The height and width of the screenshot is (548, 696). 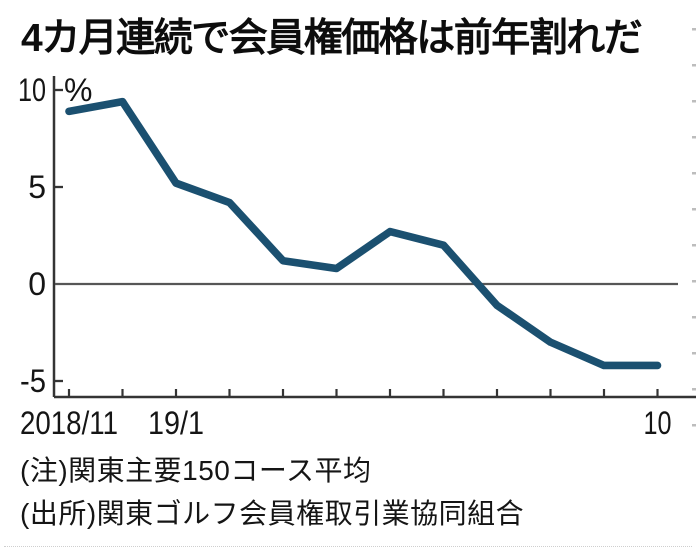 What do you see at coordinates (272, 492) in the screenshot?
I see `chart-notes: (注)関東主要150コース平均 (出所)関東ゴルフ会員権取引業協同組合` at bounding box center [272, 492].